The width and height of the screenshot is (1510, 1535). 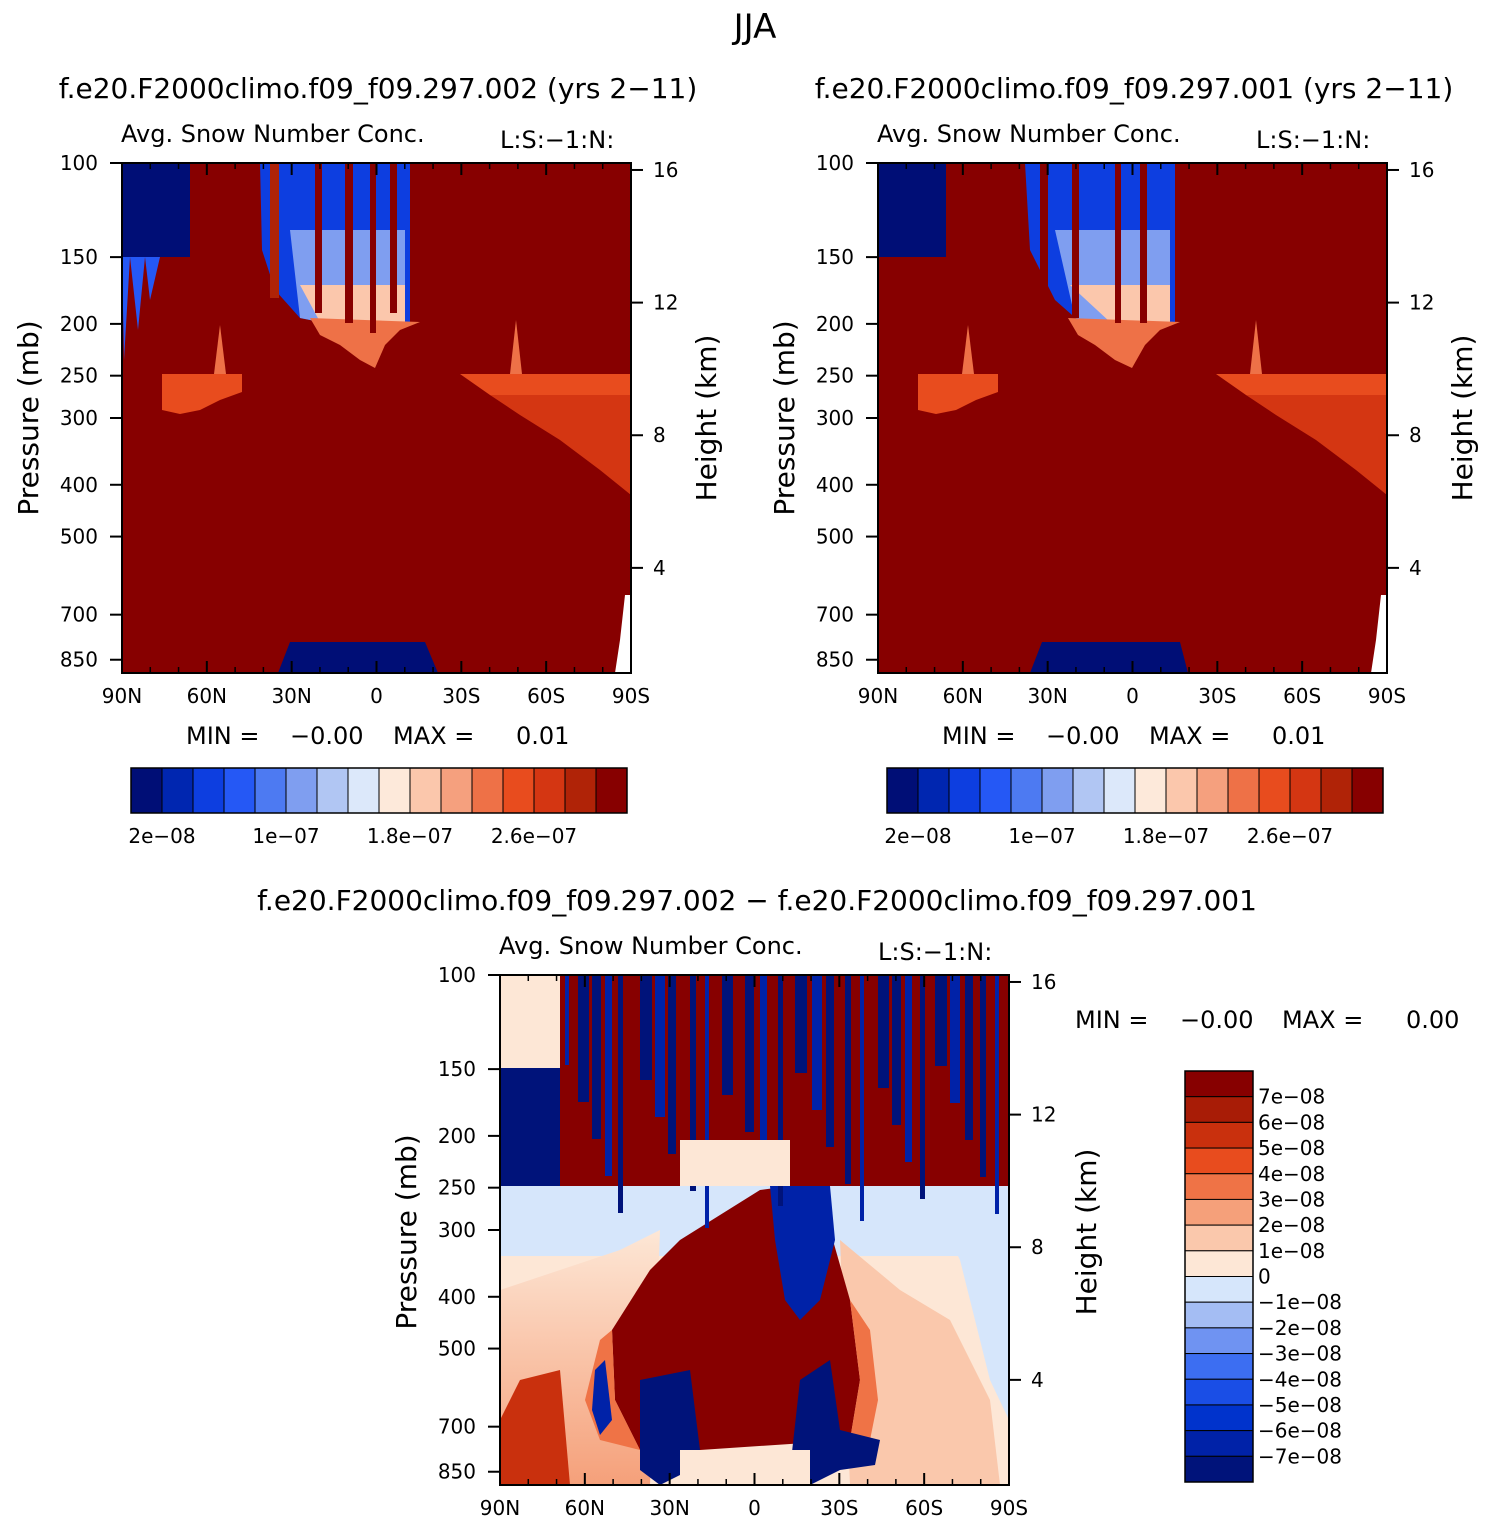 What do you see at coordinates (1462, 418) in the screenshot?
I see `y2label: Height (km)` at bounding box center [1462, 418].